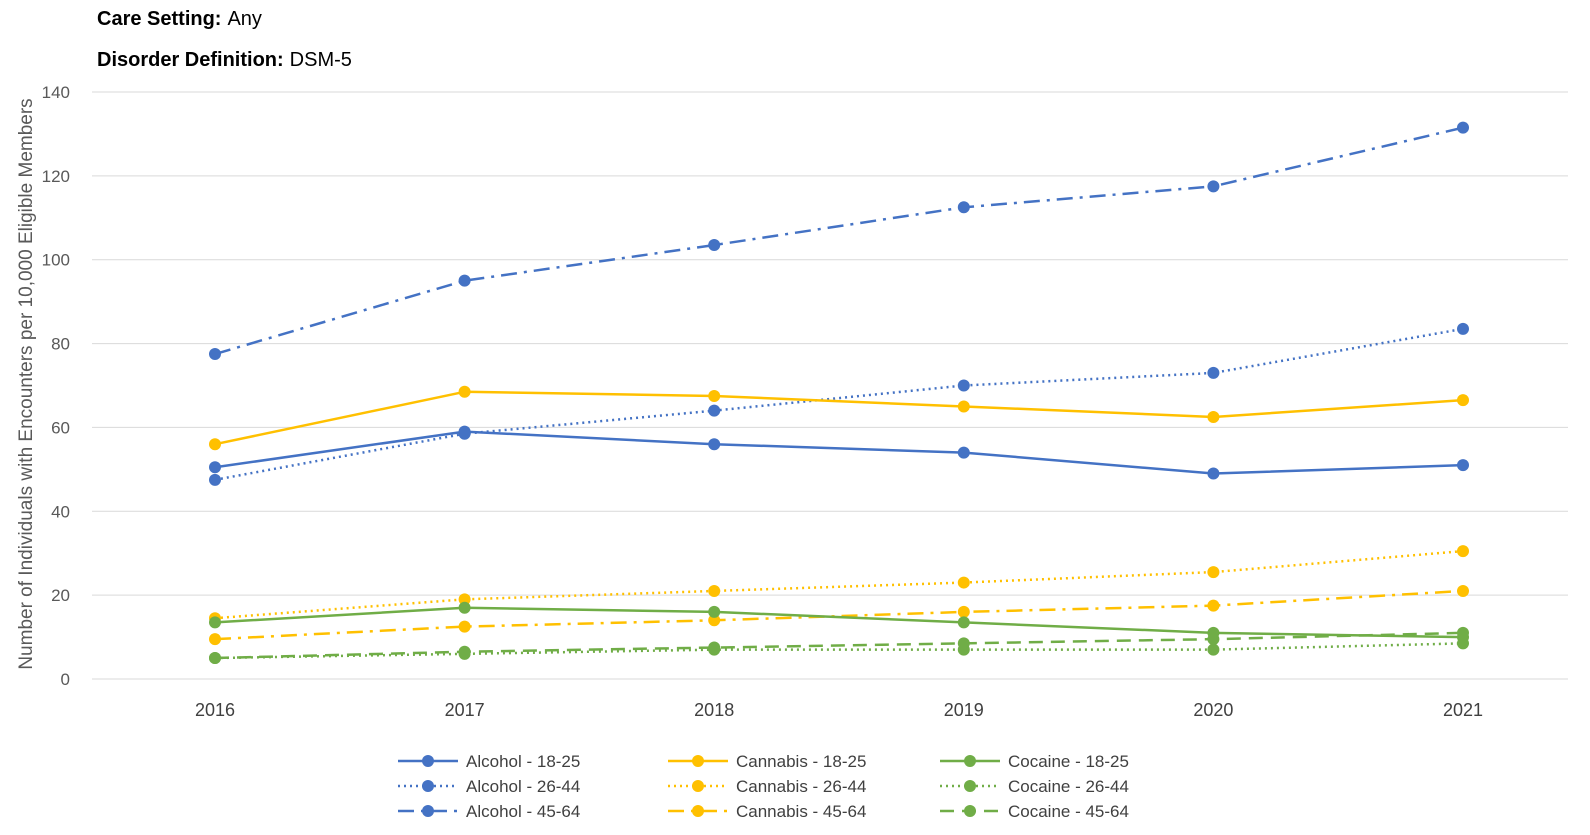 This screenshot has height=835, width=1590. Describe the element at coordinates (60, 595) in the screenshot. I see `y-tick-label: 20` at that location.